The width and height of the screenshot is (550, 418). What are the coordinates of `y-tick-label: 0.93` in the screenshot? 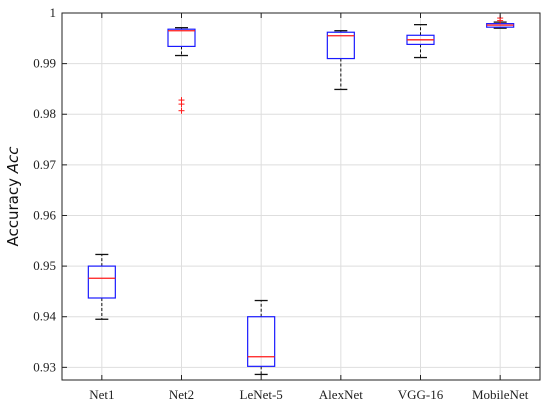 It's located at (44, 366).